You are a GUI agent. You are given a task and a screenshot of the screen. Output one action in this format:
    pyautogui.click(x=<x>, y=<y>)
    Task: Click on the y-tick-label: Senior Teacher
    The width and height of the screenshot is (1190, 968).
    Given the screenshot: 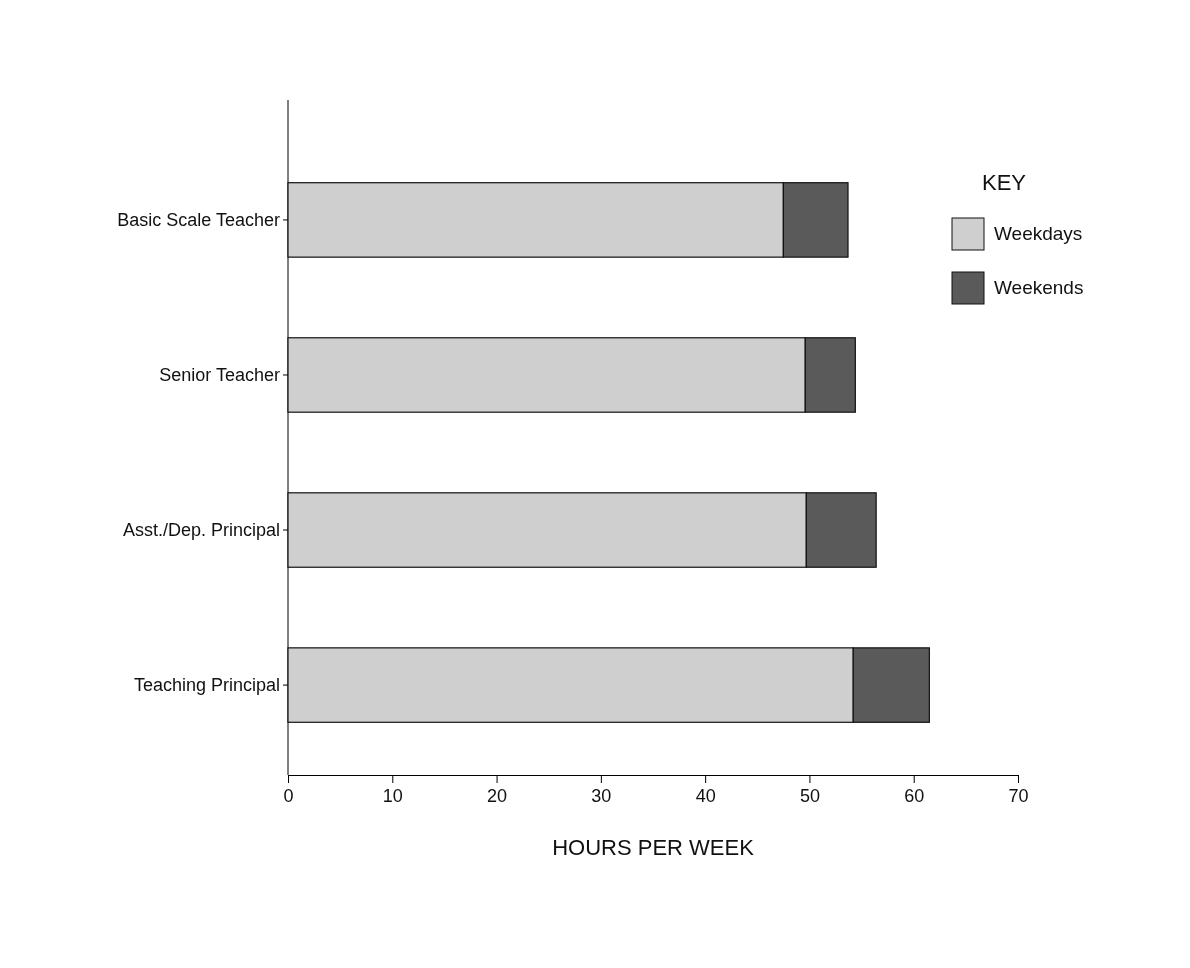 What is the action you would take?
    pyautogui.click(x=219, y=374)
    